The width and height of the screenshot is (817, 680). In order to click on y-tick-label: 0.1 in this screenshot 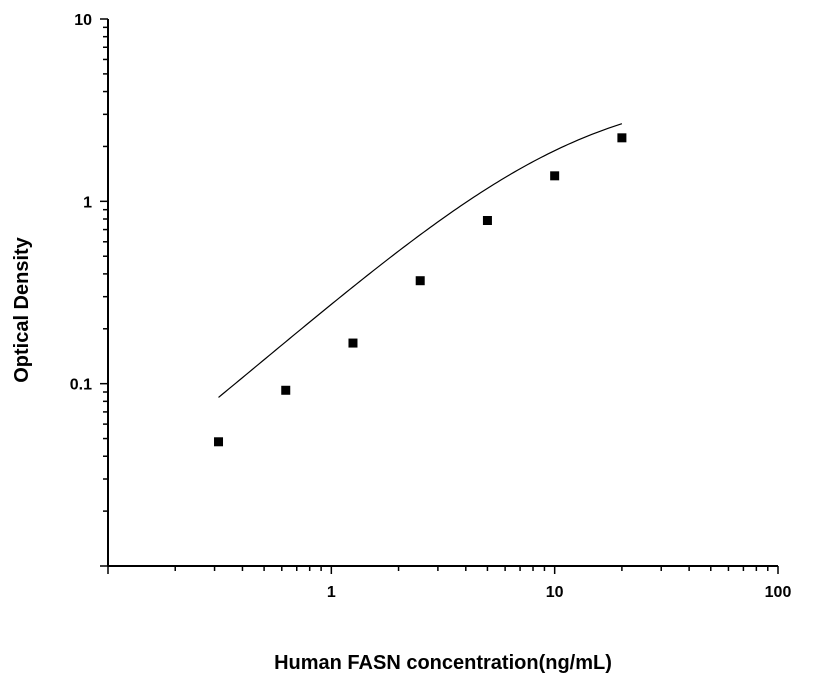, I will do `click(81, 385)`.